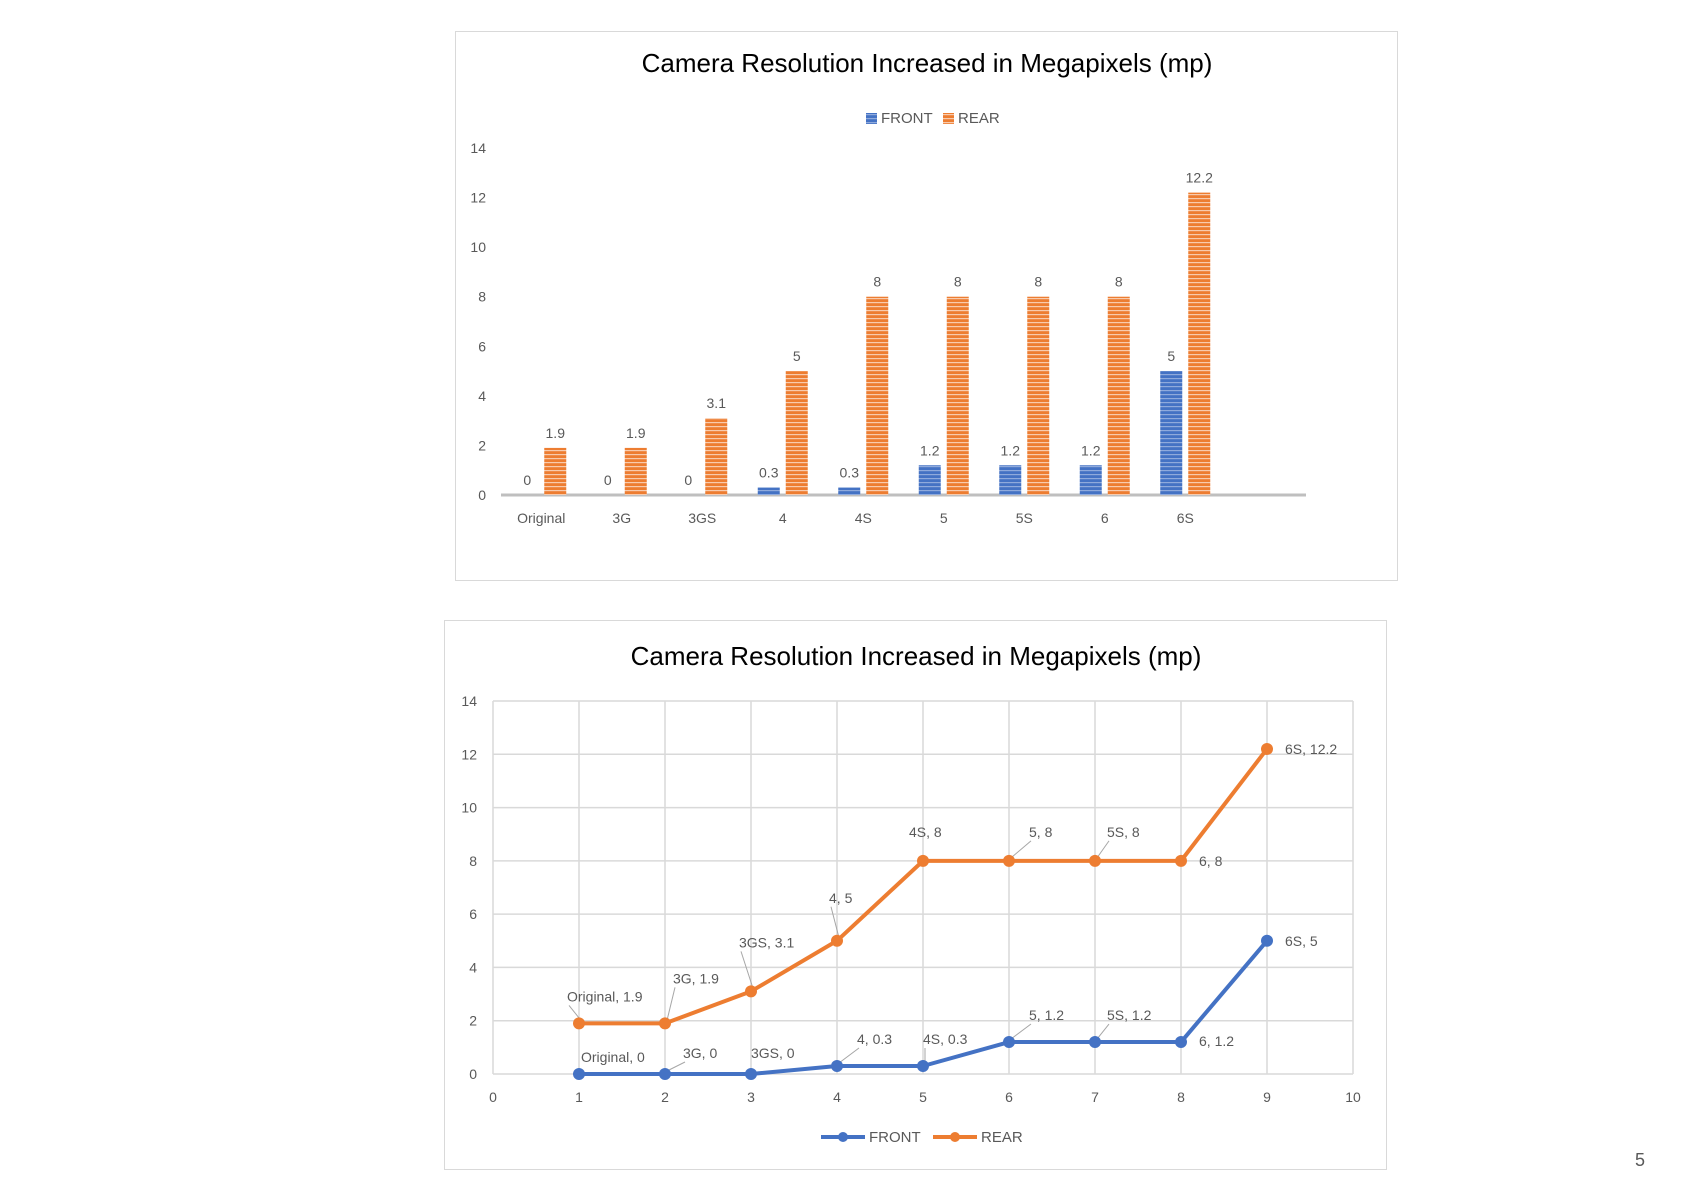  What do you see at coordinates (797, 356) in the screenshot?
I see `rear-bar-value-label: 5` at bounding box center [797, 356].